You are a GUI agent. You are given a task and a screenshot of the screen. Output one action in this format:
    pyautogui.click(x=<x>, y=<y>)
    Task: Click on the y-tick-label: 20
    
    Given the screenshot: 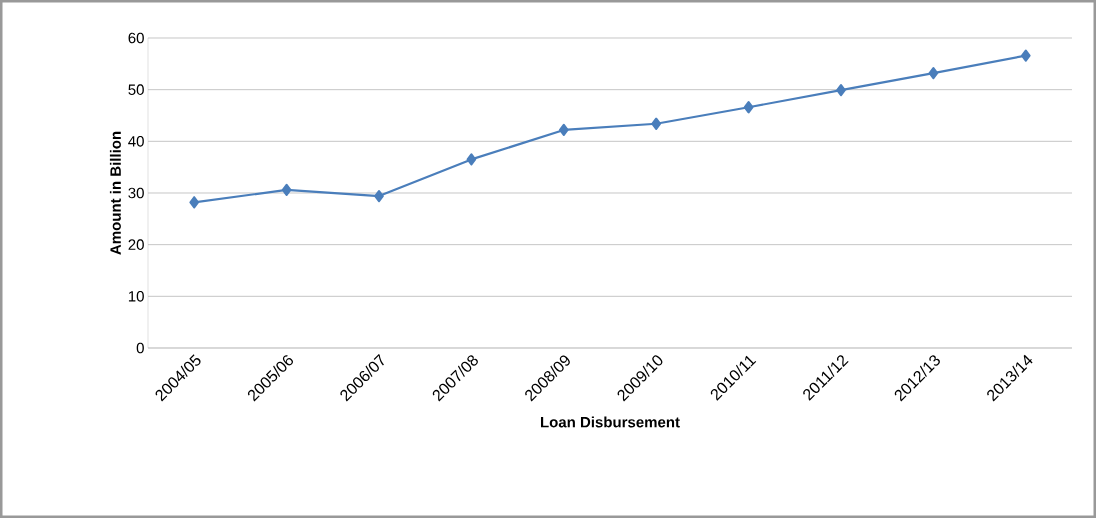 What is the action you would take?
    pyautogui.click(x=136, y=244)
    